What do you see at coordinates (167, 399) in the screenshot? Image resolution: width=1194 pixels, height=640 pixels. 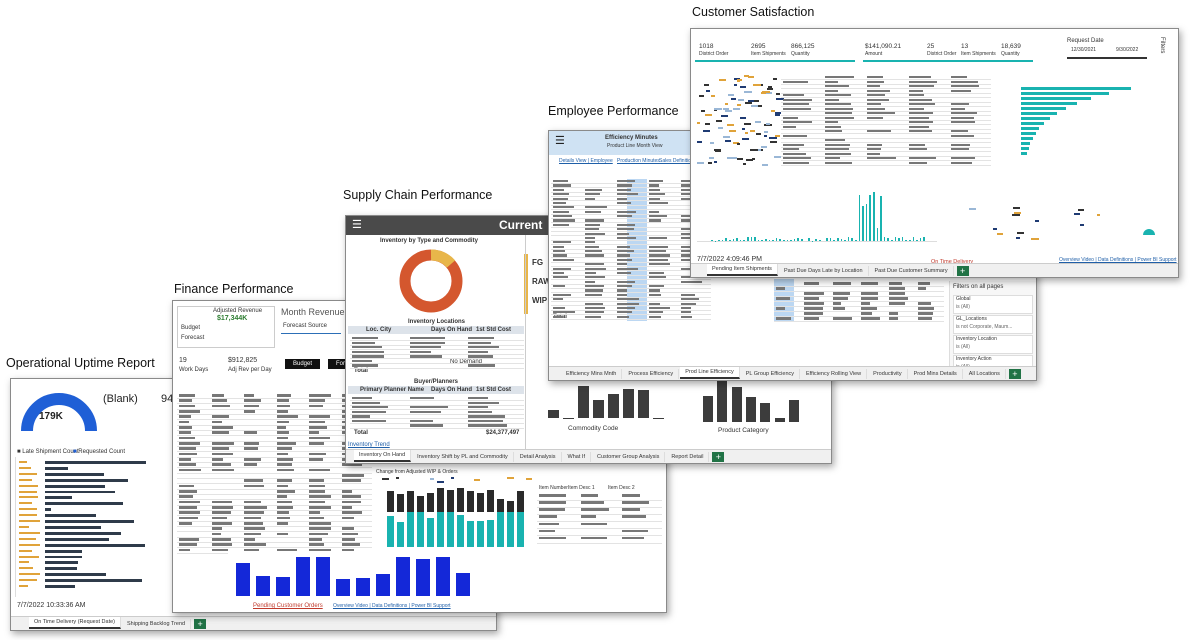 I see `kpi: 94` at bounding box center [167, 399].